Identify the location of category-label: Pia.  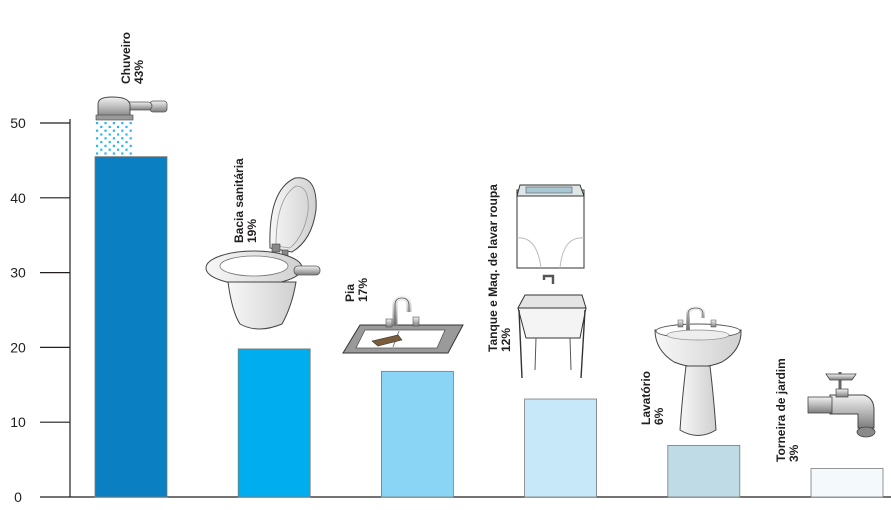
(350, 293).